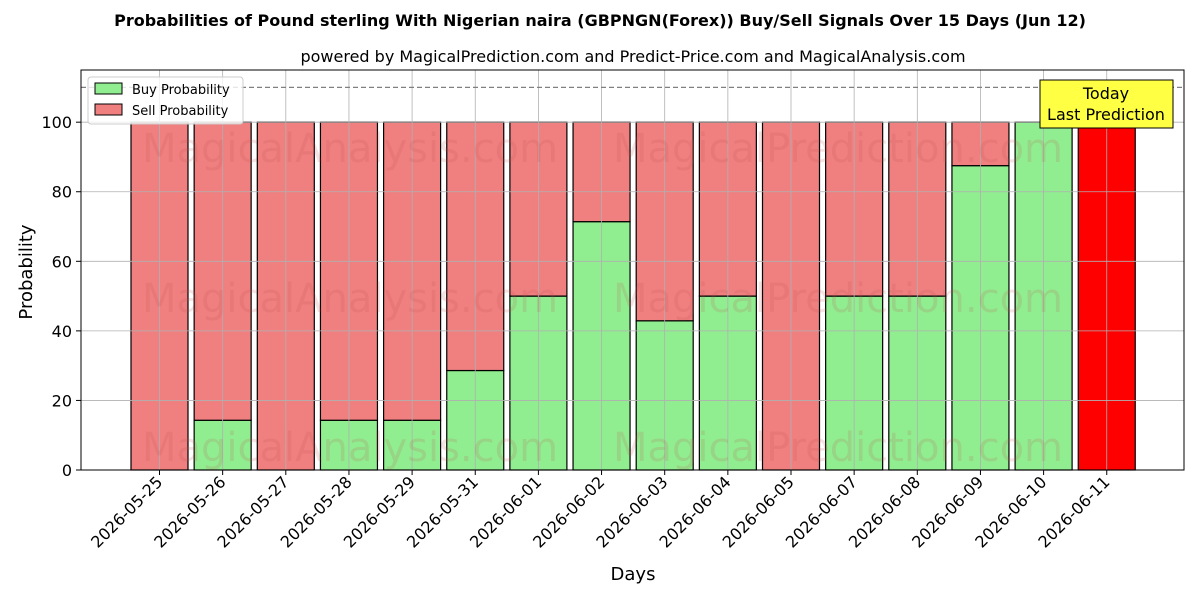 This screenshot has width=1200, height=600. Describe the element at coordinates (1105, 93) in the screenshot. I see `annotation-text: Today` at that location.